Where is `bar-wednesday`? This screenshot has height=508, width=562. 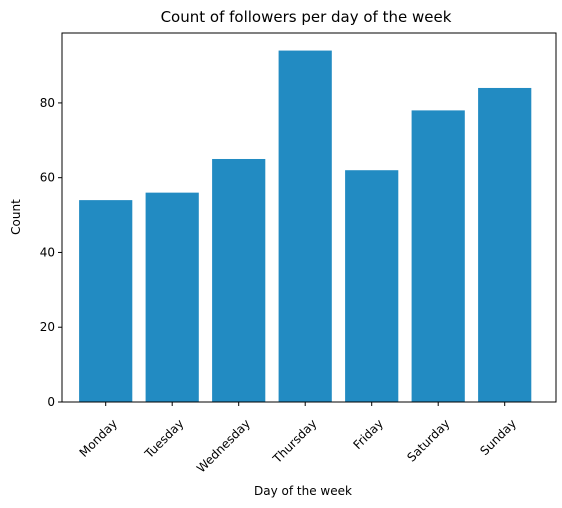
bar-wednesday is located at coordinates (239, 280).